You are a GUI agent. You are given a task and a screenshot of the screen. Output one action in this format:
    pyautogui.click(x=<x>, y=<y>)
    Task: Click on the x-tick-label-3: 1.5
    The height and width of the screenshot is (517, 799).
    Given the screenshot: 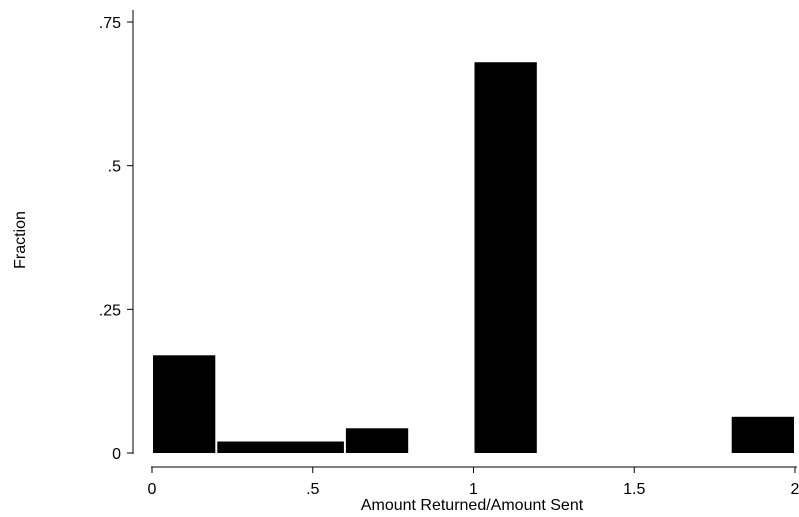 What is the action you would take?
    pyautogui.click(x=634, y=489)
    